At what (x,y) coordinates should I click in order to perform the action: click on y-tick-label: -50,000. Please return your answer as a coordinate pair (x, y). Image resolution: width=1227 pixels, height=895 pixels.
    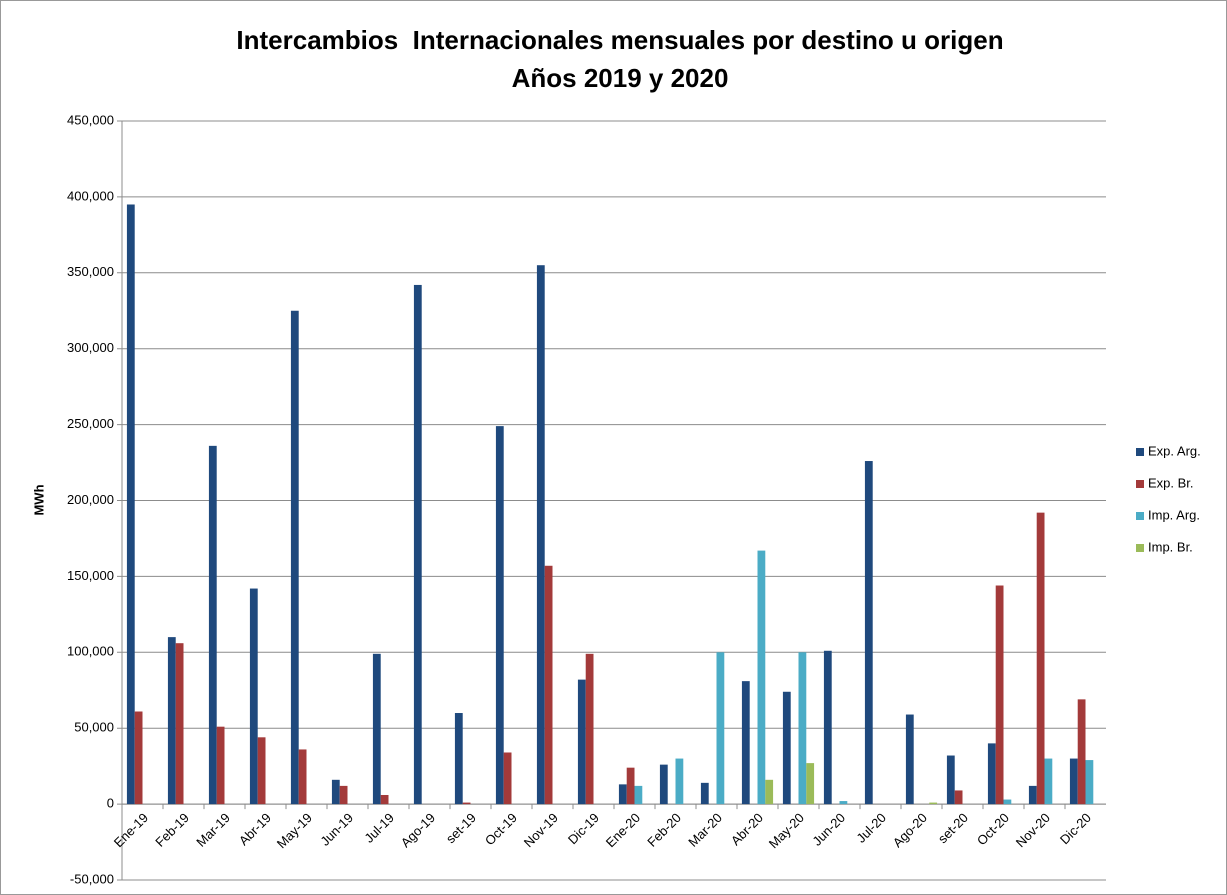
    Looking at the image, I should click on (92, 878).